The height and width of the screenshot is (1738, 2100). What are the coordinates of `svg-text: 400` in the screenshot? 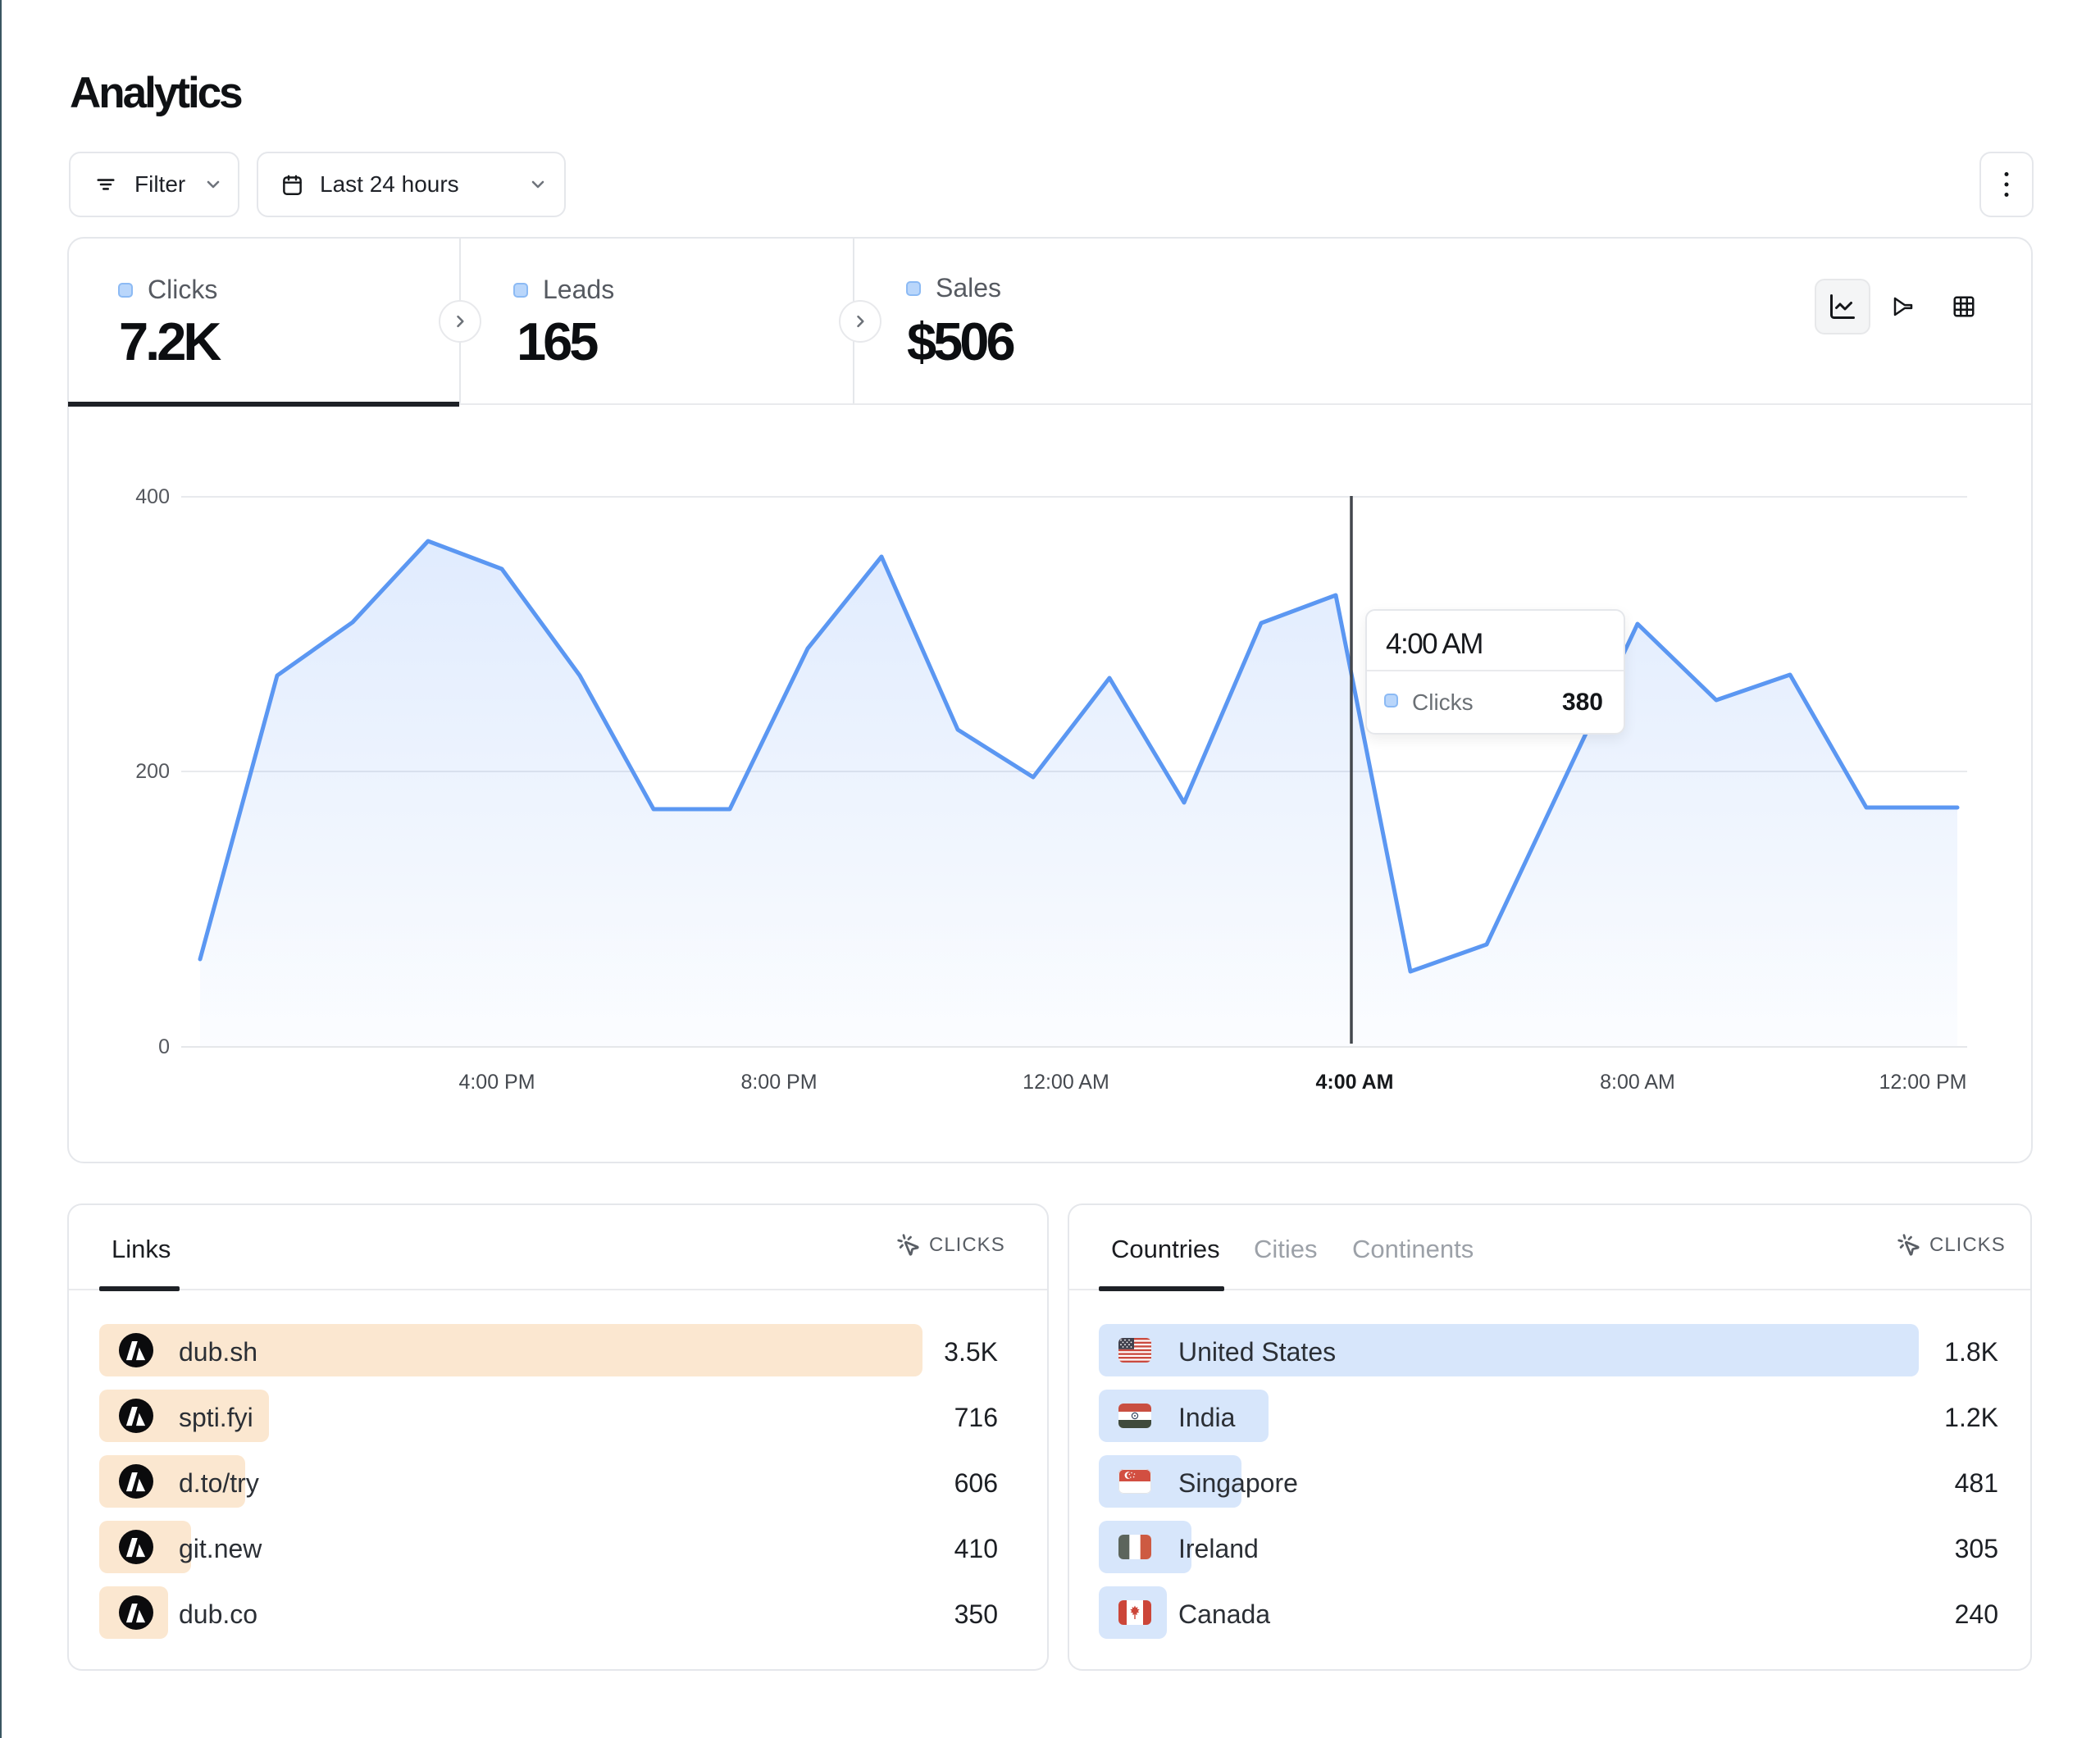 It's located at (152, 496).